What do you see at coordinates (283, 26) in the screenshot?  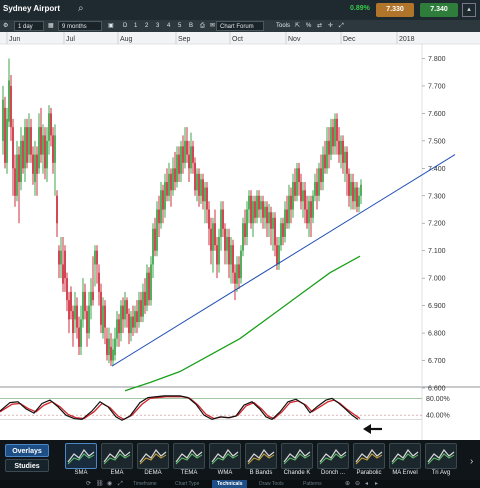 I see `tools-menu: Tools` at bounding box center [283, 26].